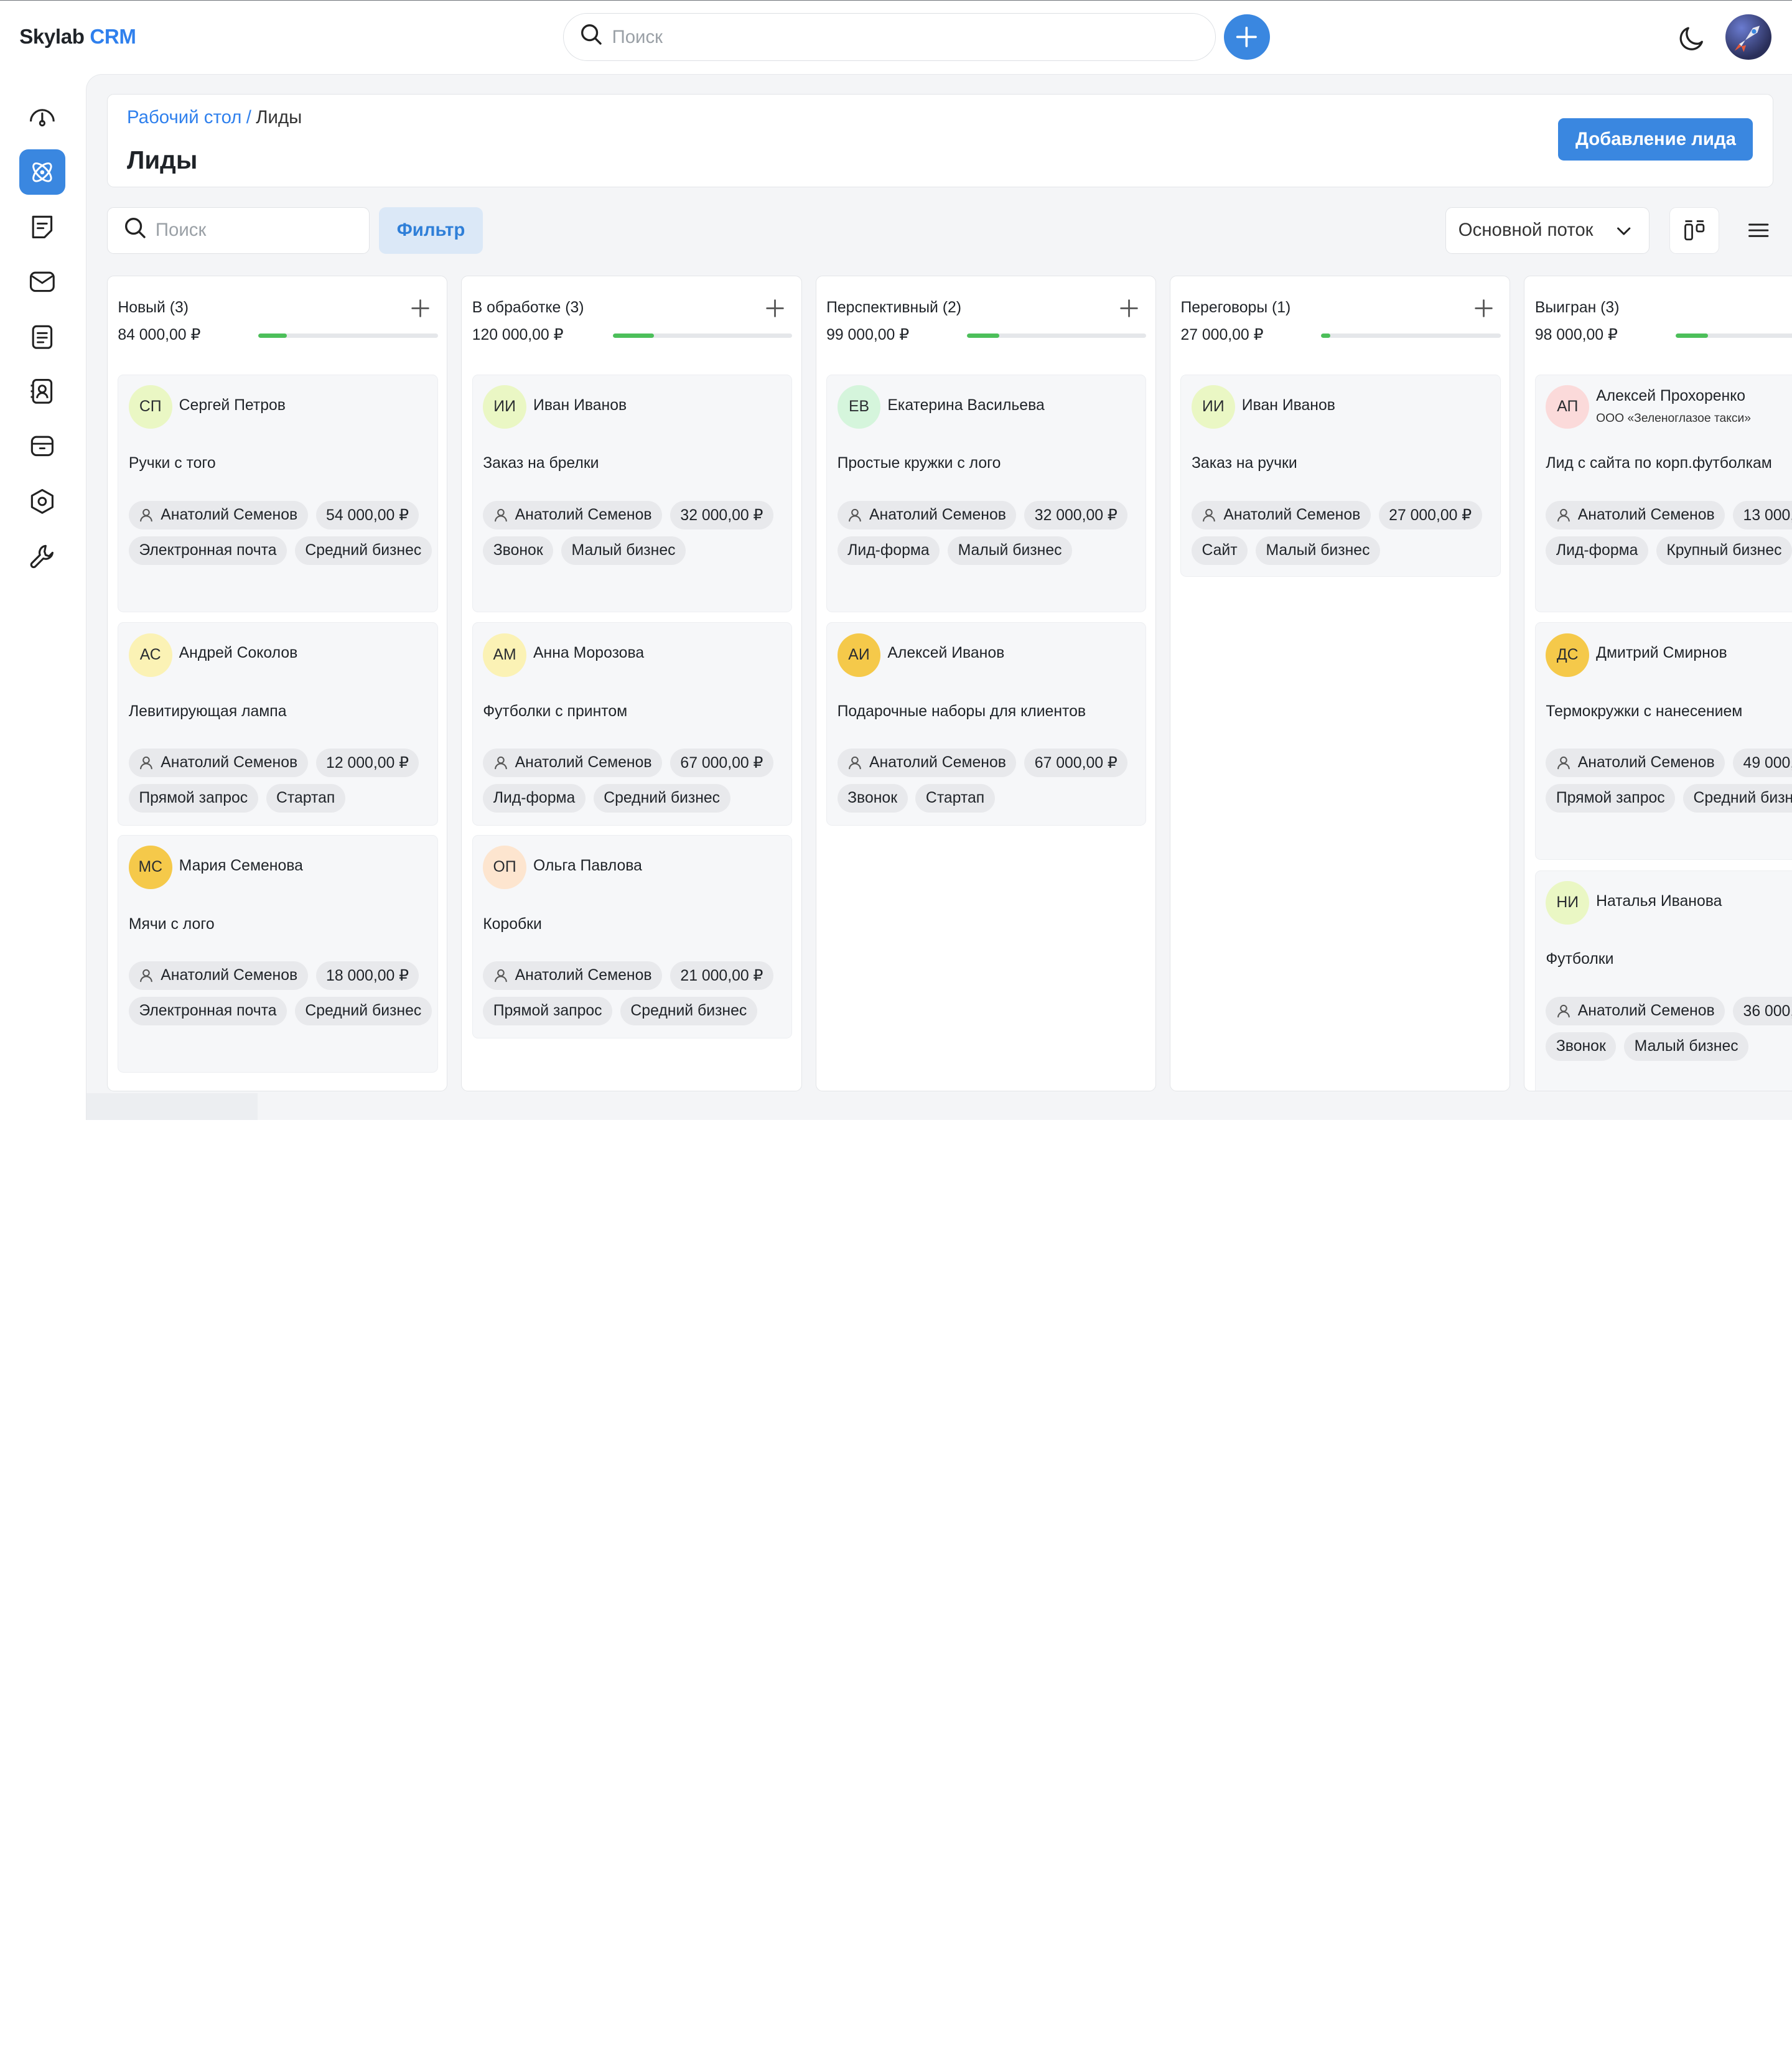 The image size is (1792, 2057). I want to click on lead-contact-name: Анна Морозова, so click(589, 653).